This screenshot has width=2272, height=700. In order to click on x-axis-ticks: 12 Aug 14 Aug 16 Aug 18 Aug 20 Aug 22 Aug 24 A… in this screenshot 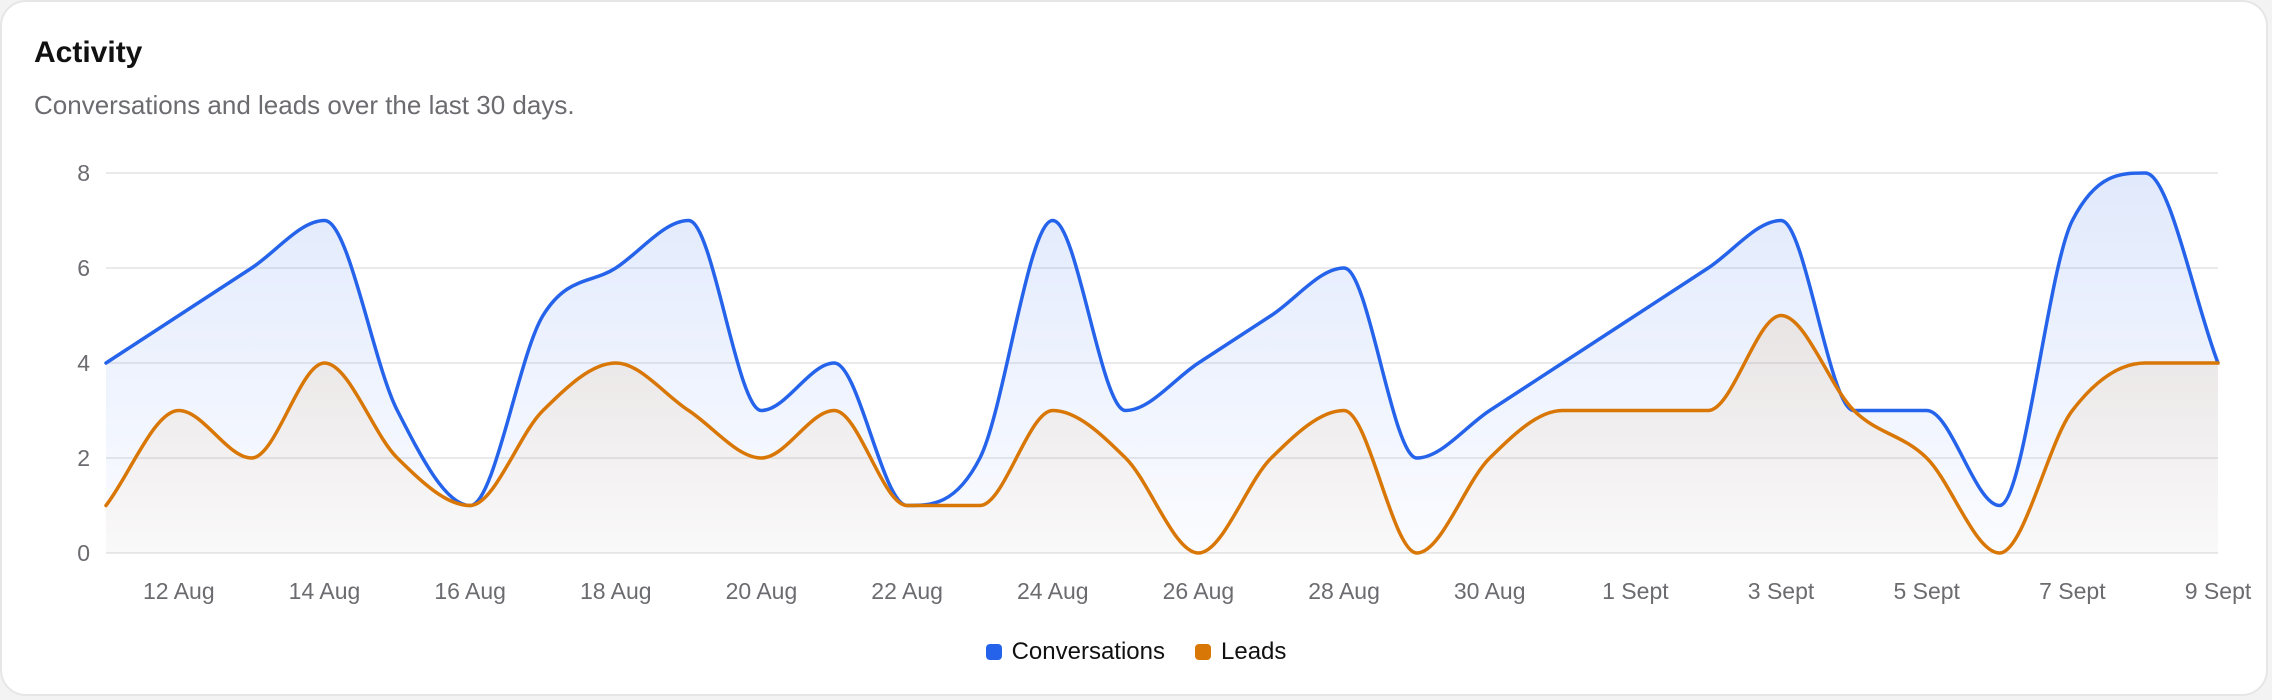, I will do `click(1197, 591)`.